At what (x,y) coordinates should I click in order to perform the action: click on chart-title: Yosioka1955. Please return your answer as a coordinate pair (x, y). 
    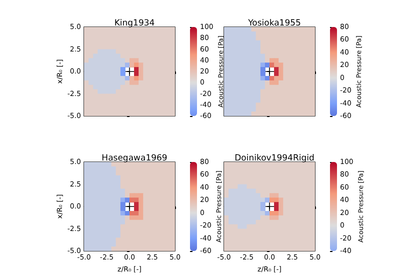
    Looking at the image, I should click on (274, 23).